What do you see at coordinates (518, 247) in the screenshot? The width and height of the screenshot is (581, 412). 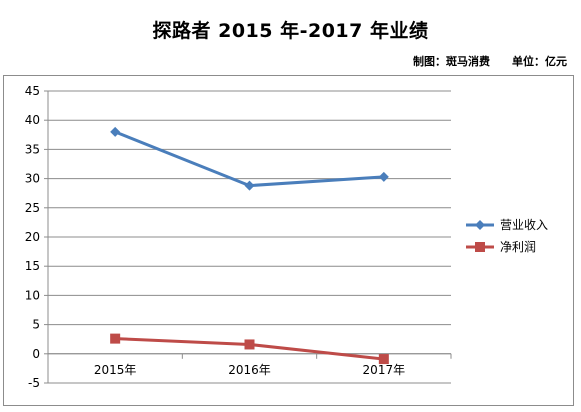 I see `legend-label: 净利润` at bounding box center [518, 247].